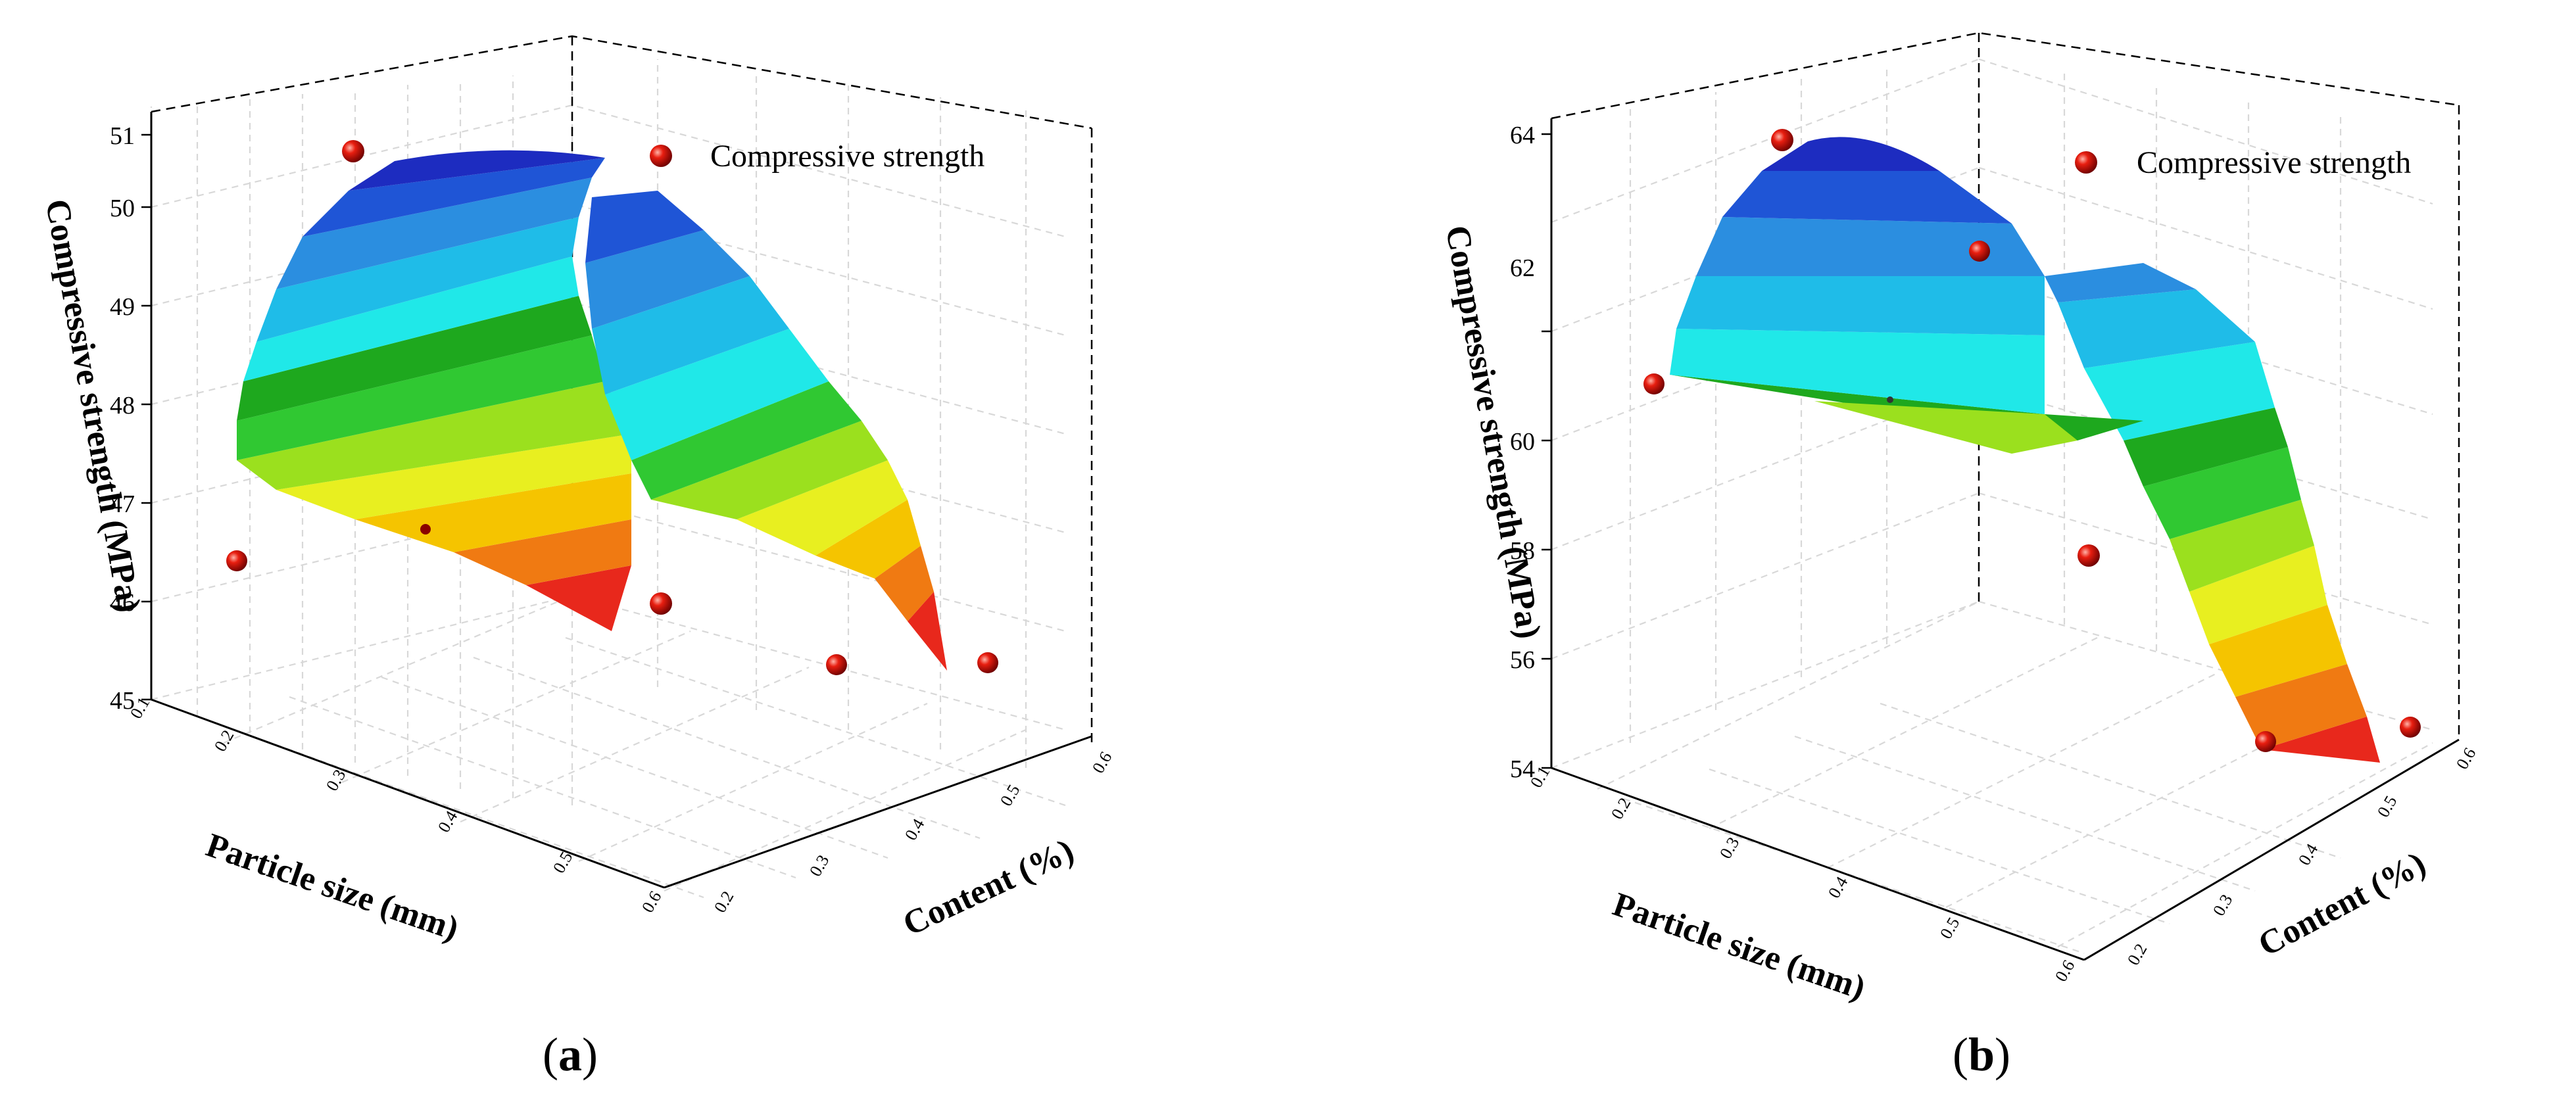  I want to click on b-y-tick-label: 0.5, so click(2386, 806).